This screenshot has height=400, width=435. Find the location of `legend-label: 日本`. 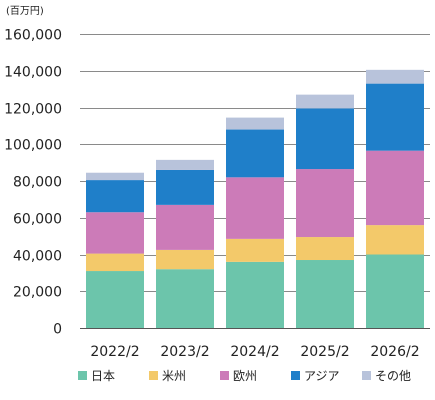

legend-label: 日本 is located at coordinates (103, 376).